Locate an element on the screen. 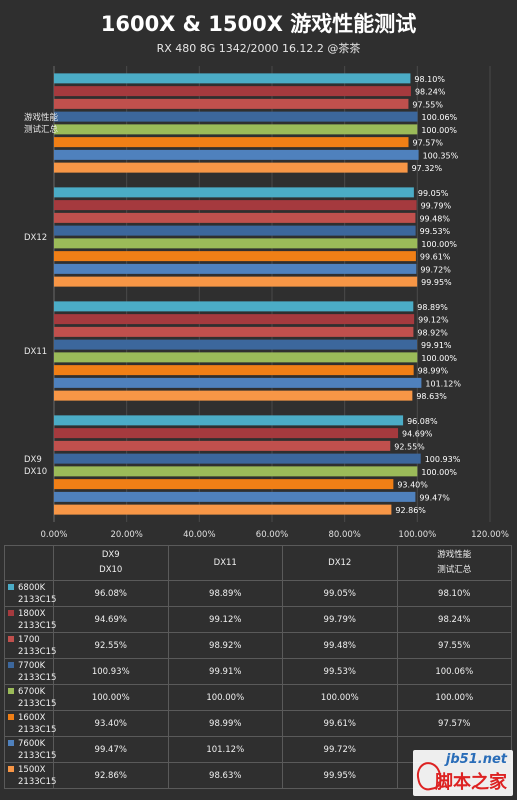  table-row: 6700K 2133C15 100.00% 100.00% 100.00% 100.00% is located at coordinates (258, 697).